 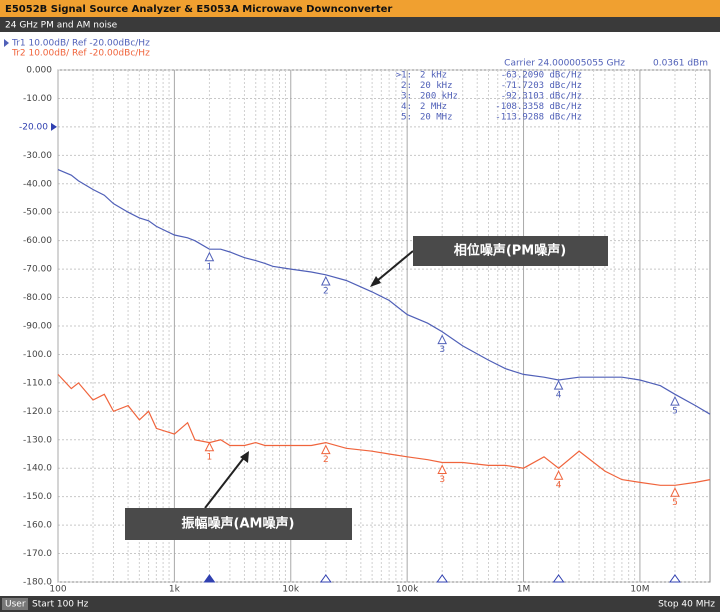 What do you see at coordinates (37, 184) in the screenshot?
I see `y-tick-label: -40.00` at bounding box center [37, 184].